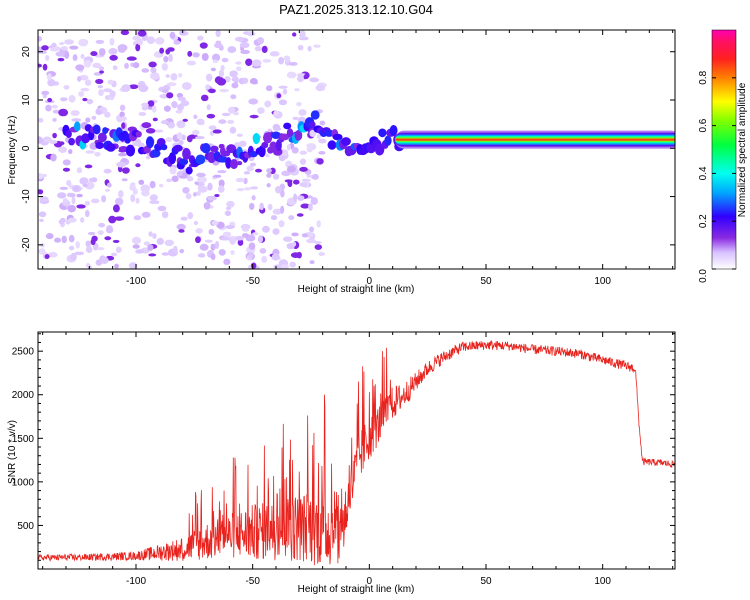 This screenshot has width=750, height=600. Describe the element at coordinates (370, 581) in the screenshot. I see `x-tick-label: 0` at that location.